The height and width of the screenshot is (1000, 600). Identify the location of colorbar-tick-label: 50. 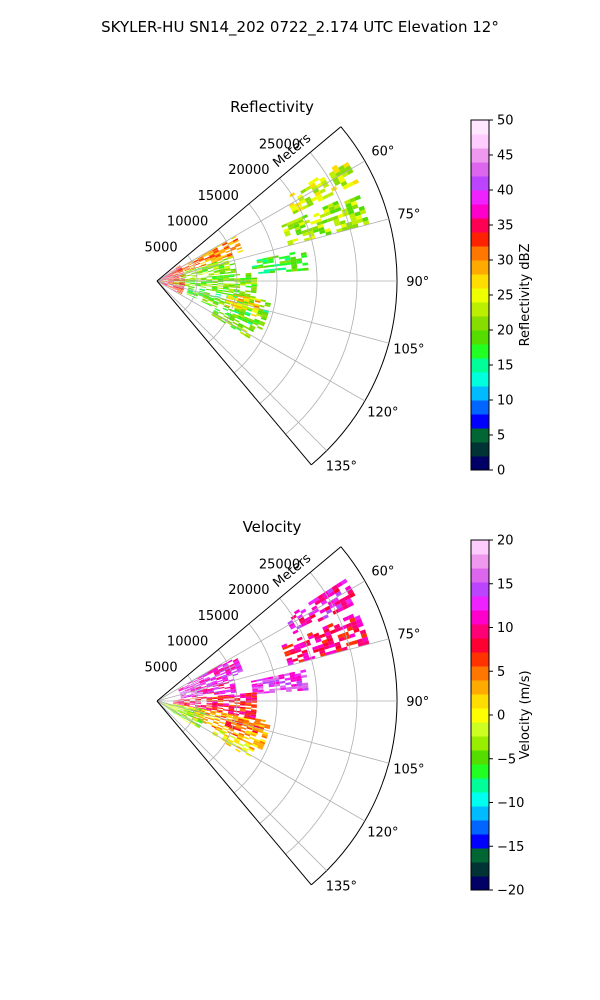
(505, 121).